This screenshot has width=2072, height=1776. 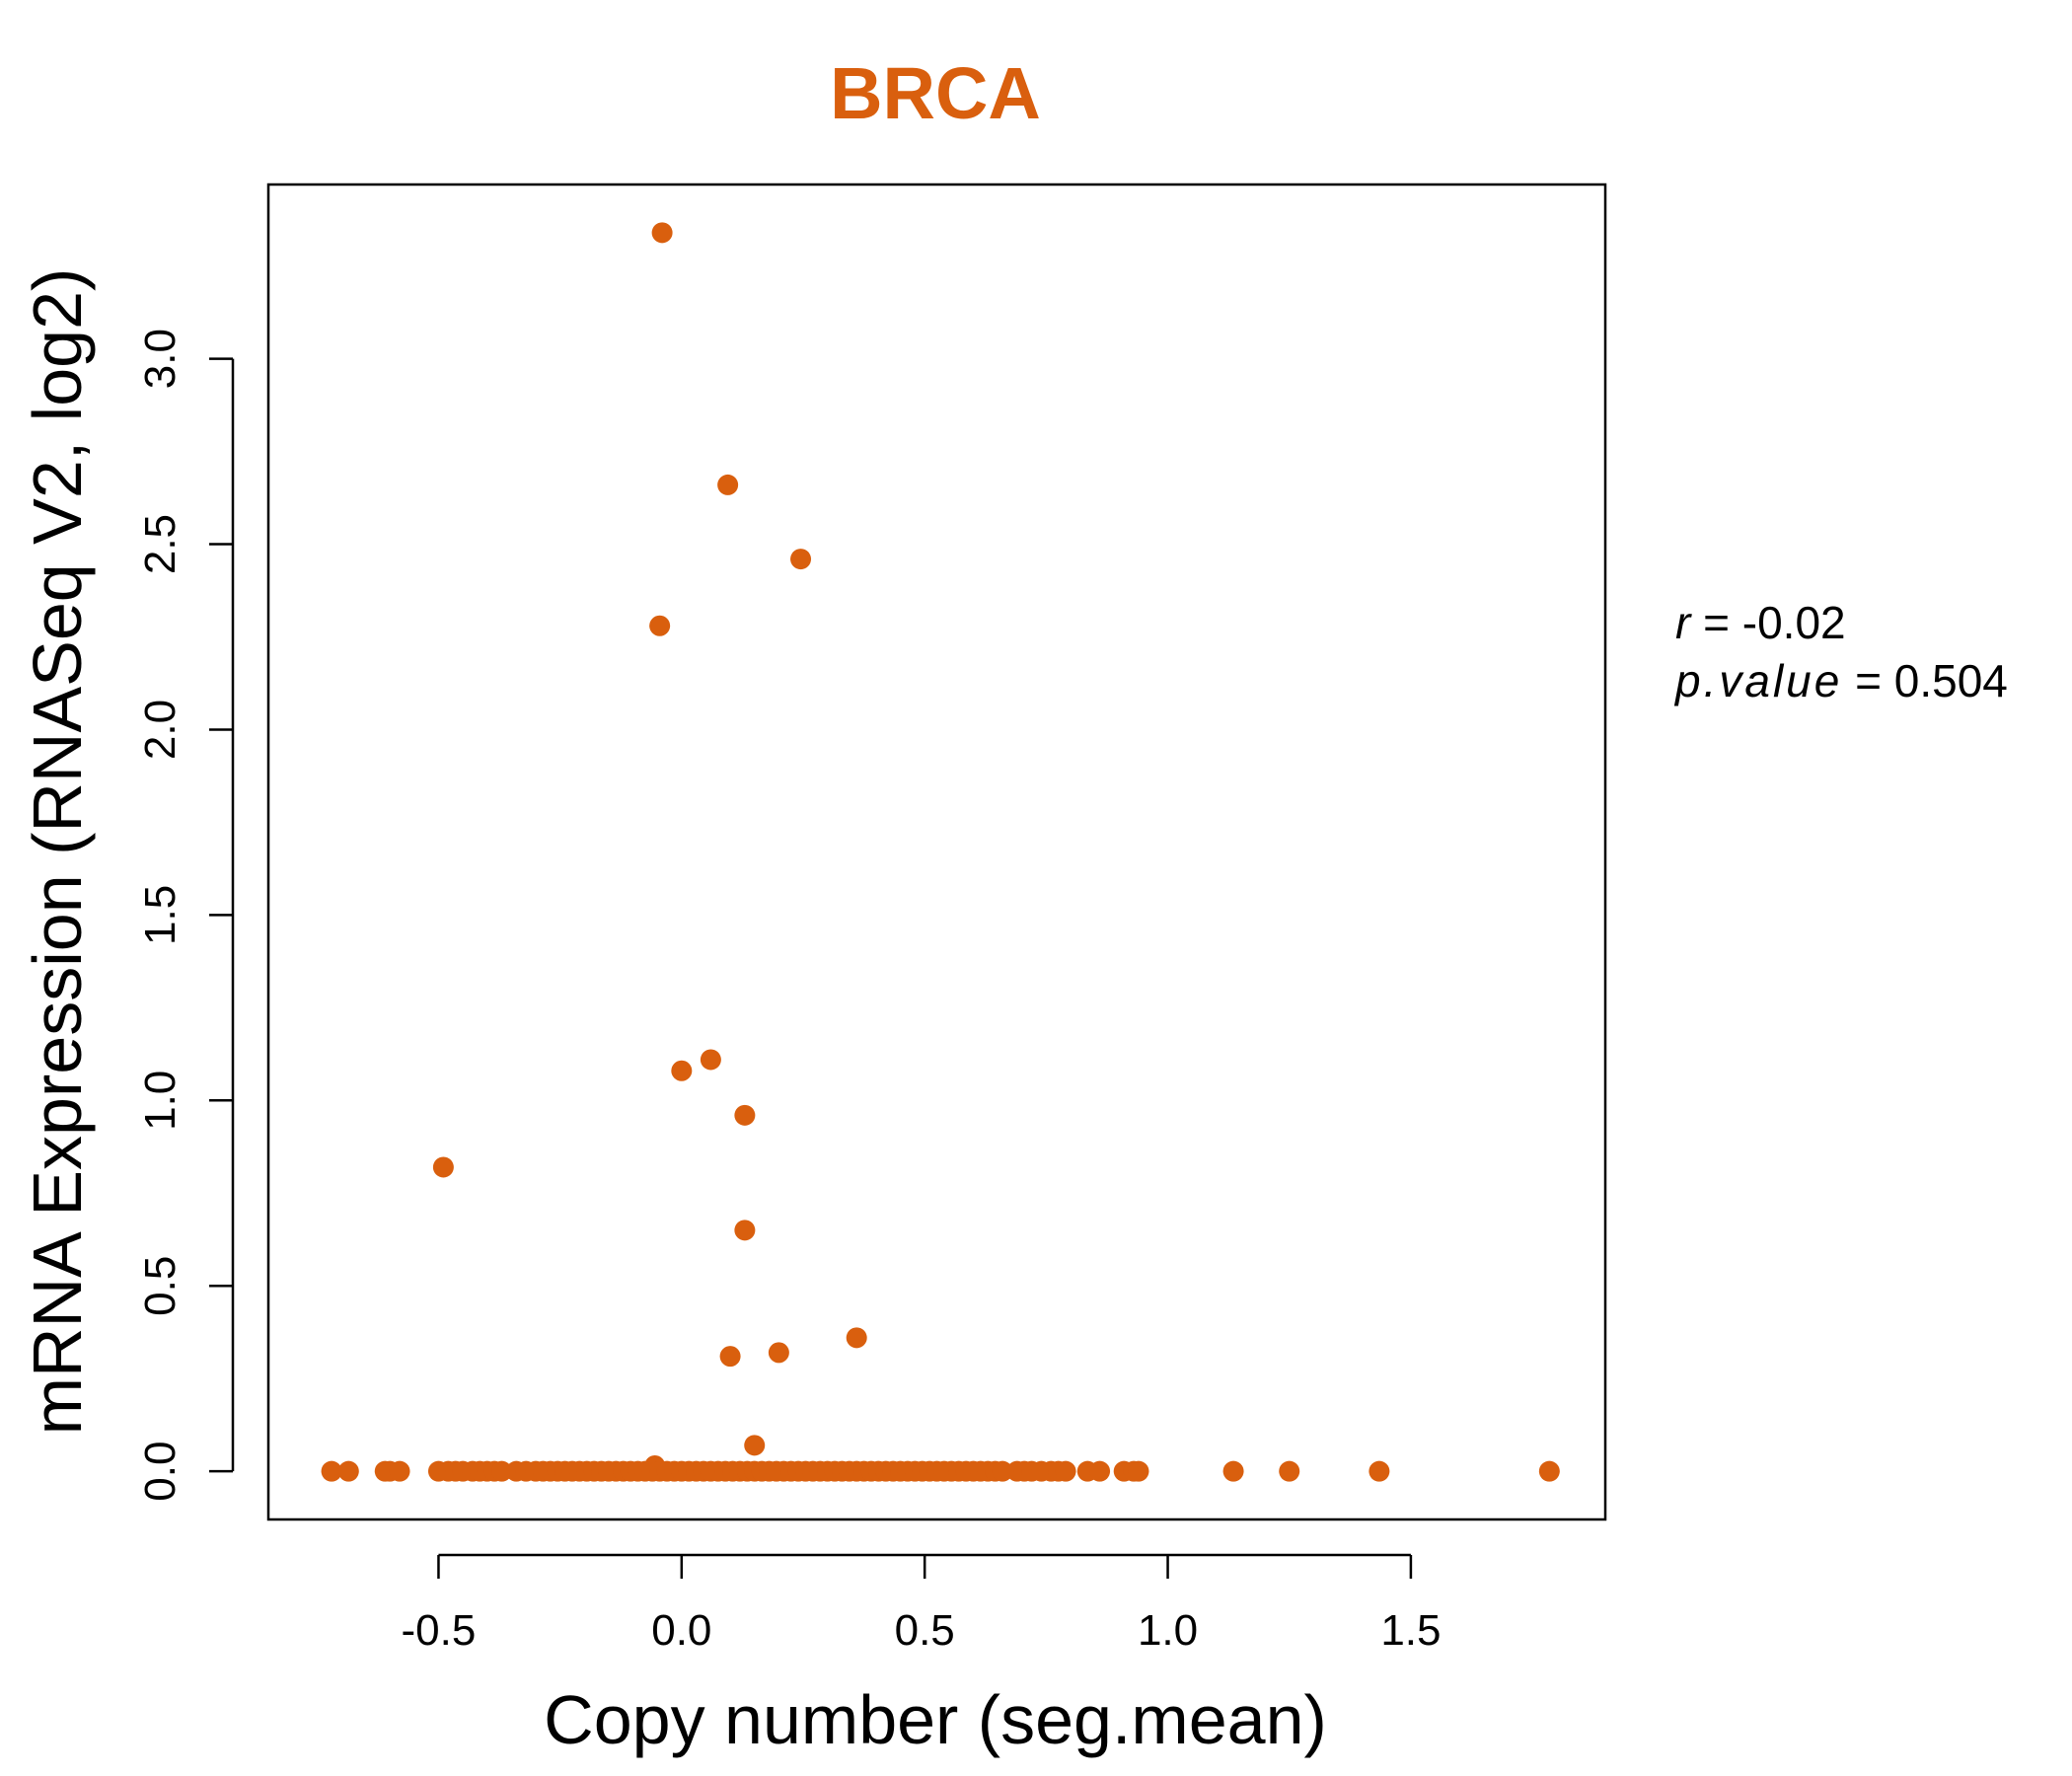 I want to click on p-equals: =, so click(x=1875, y=681).